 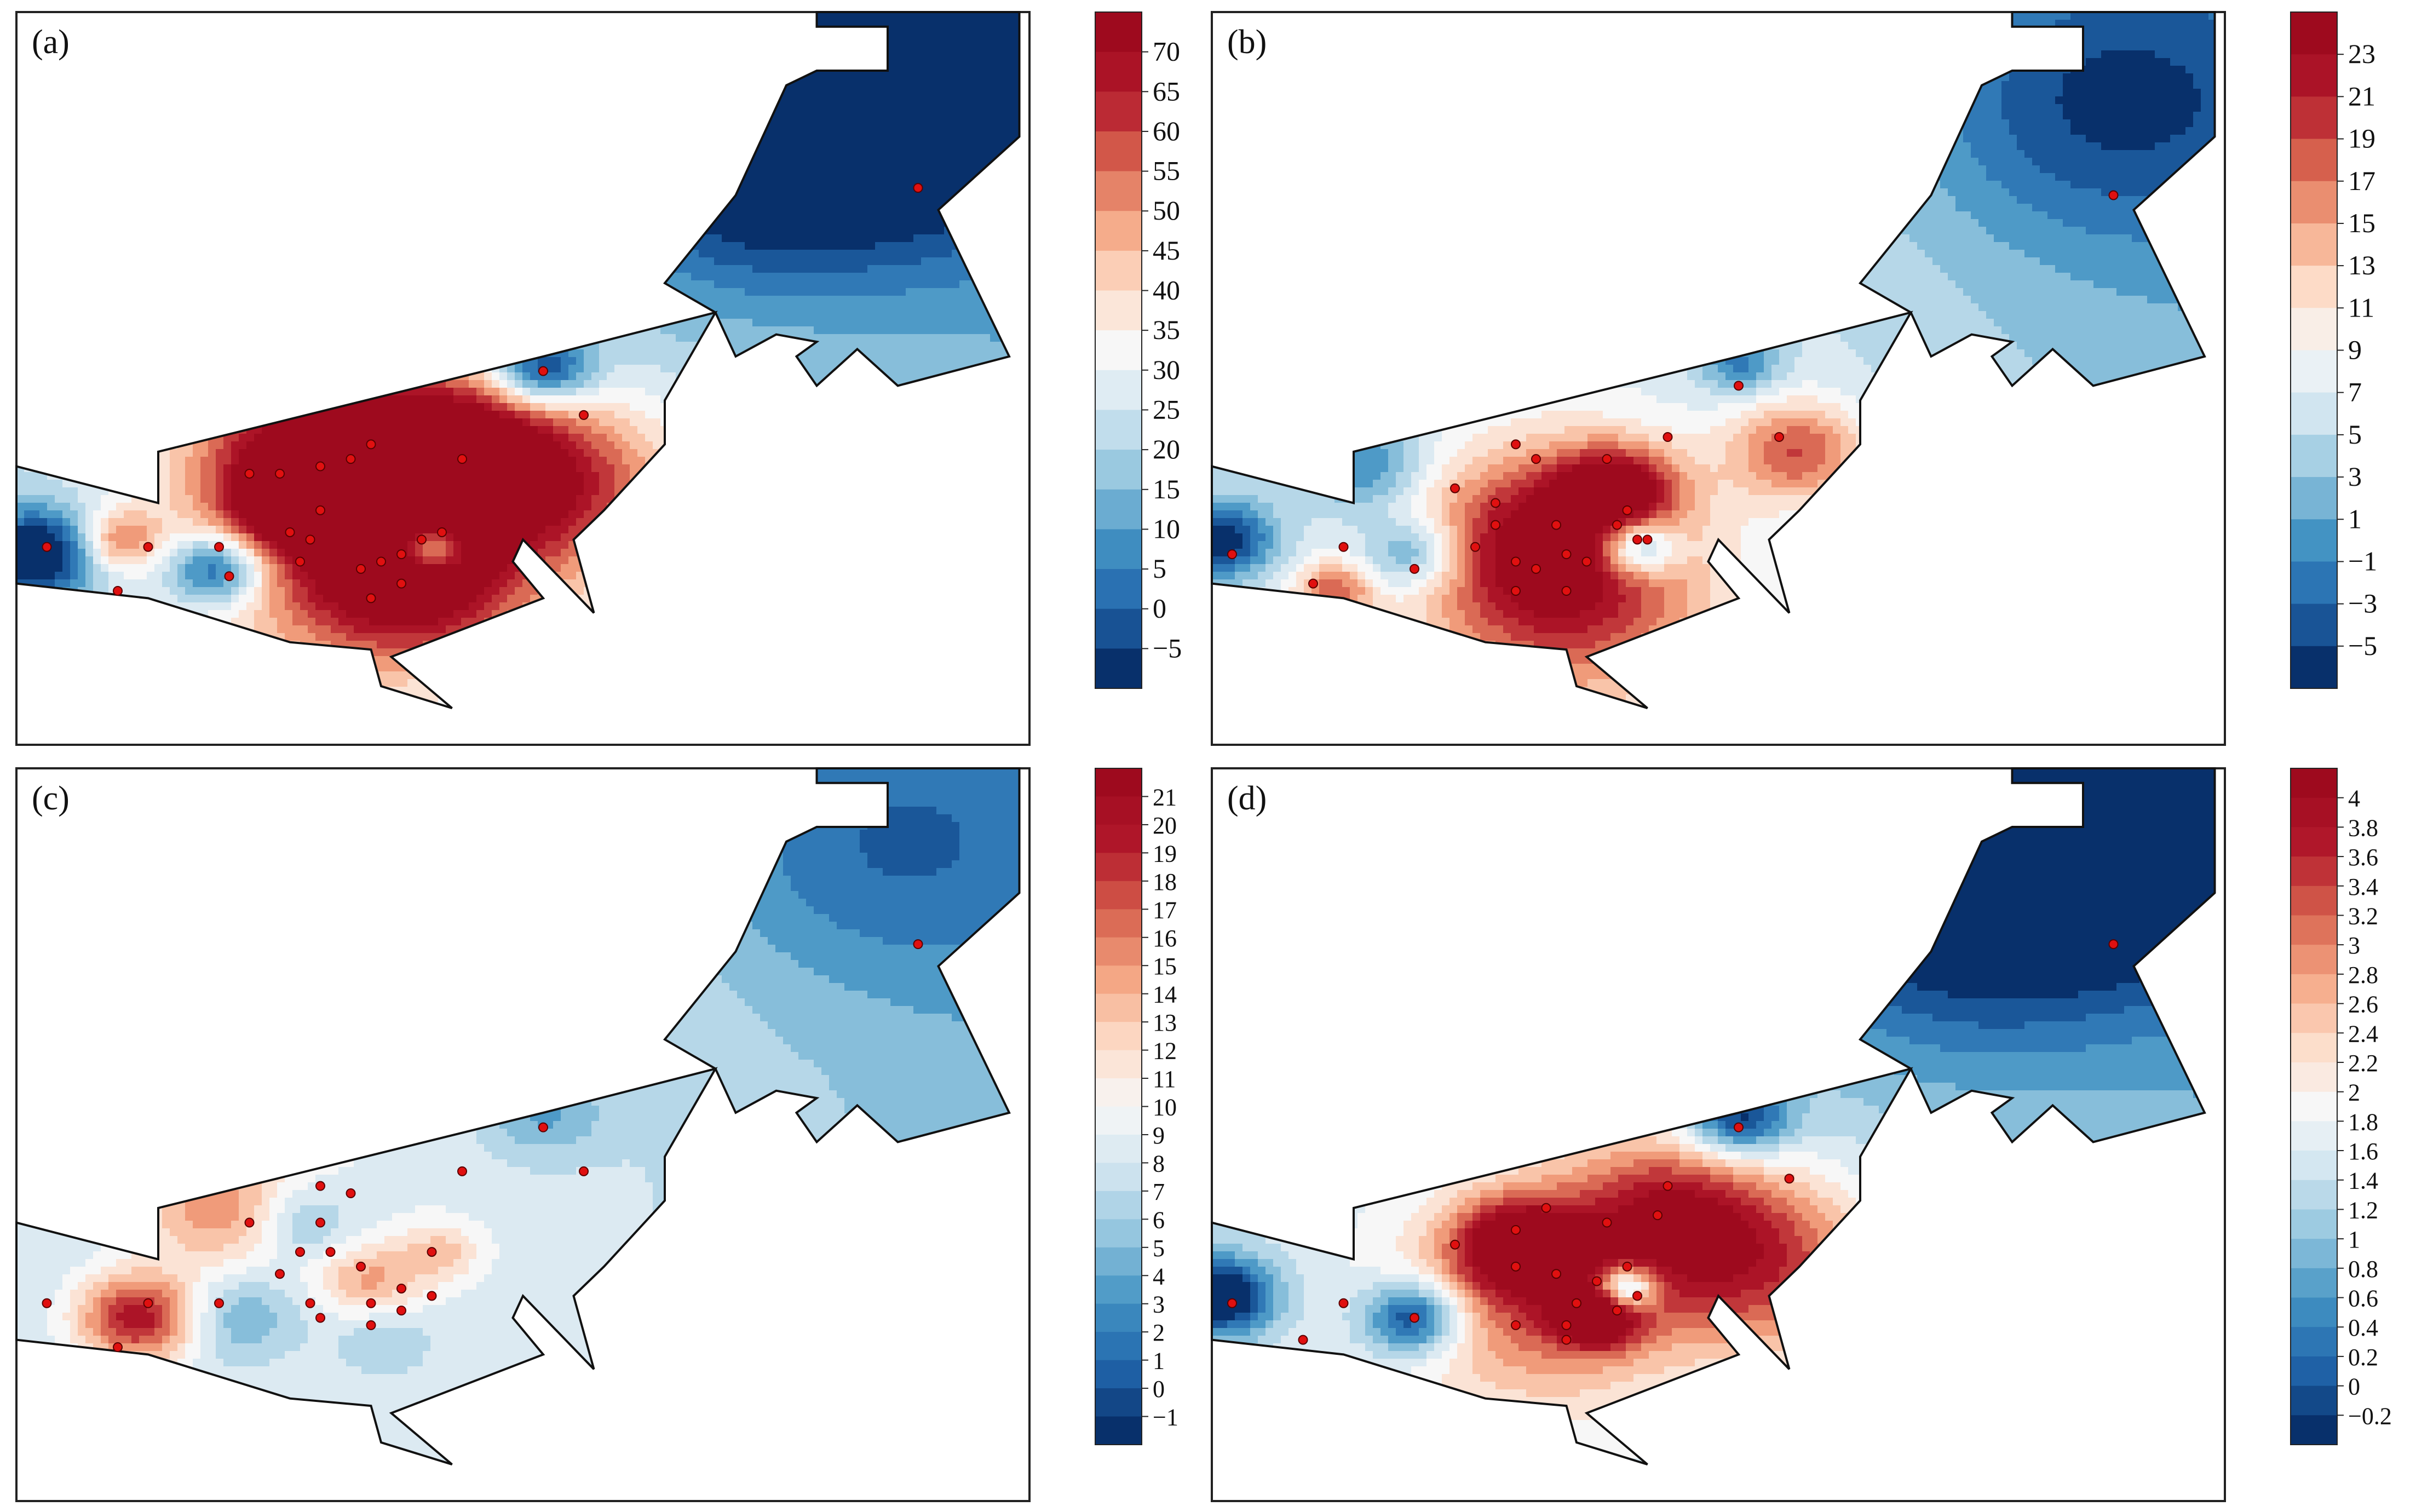 What do you see at coordinates (2363, 1063) in the screenshot?
I see `colorbar-tick-label: 2.2` at bounding box center [2363, 1063].